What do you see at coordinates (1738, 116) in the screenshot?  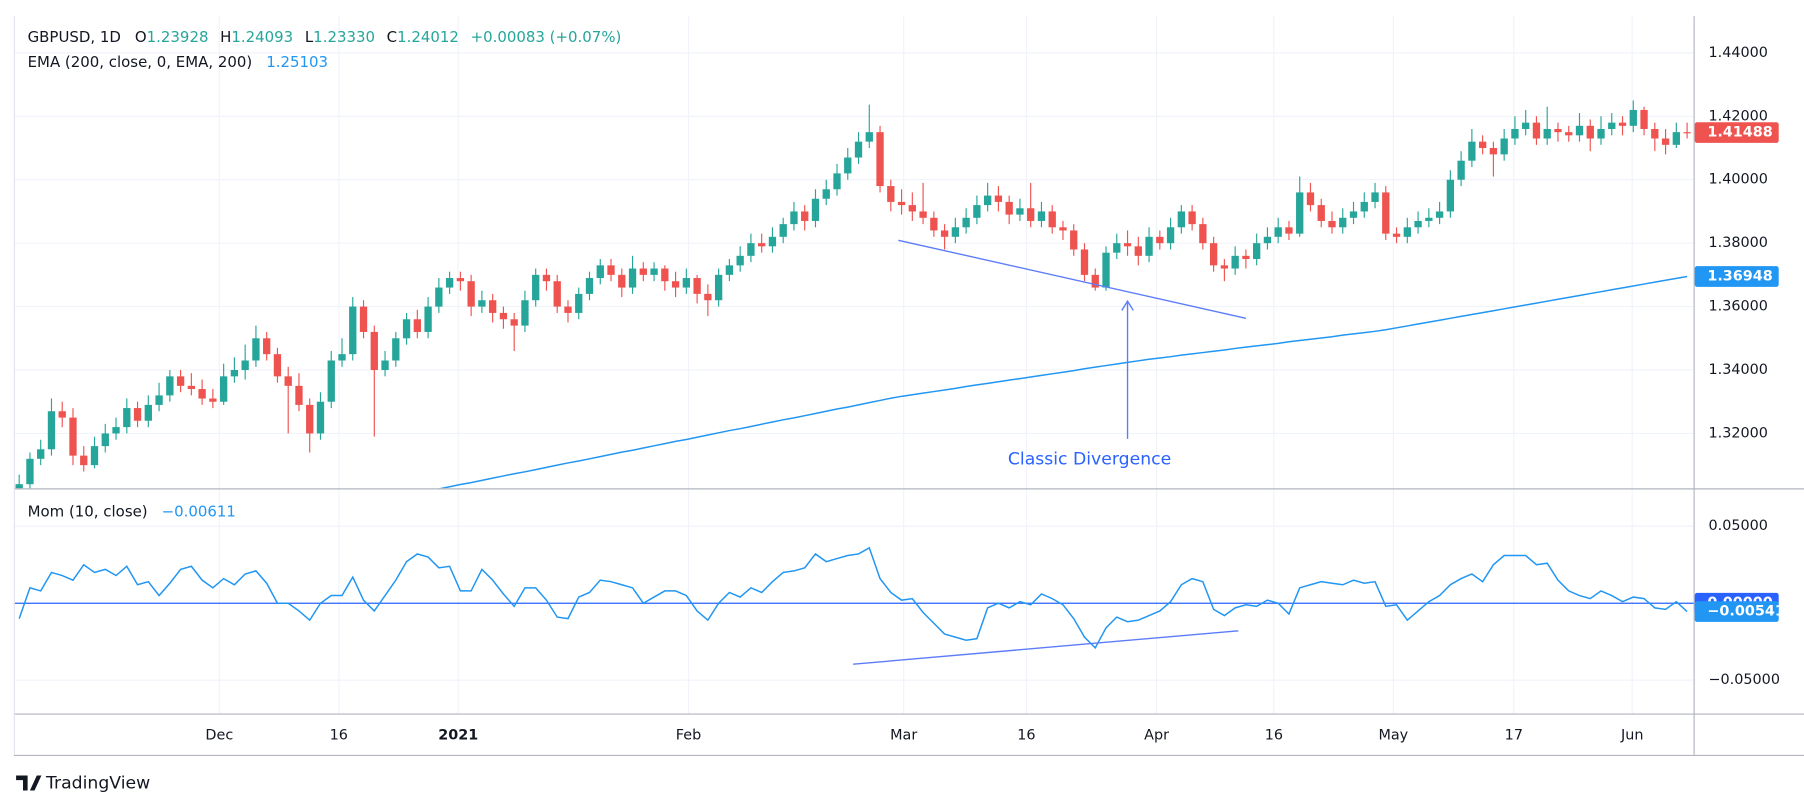 I see `y-tick-label: 1.42000` at bounding box center [1738, 116].